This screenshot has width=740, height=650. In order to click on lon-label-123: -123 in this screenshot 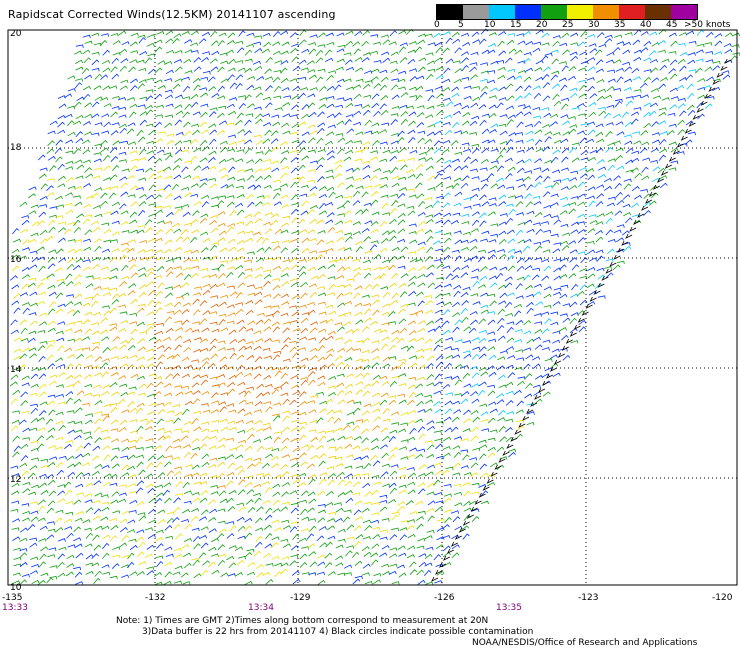, I will do `click(588, 598)`.